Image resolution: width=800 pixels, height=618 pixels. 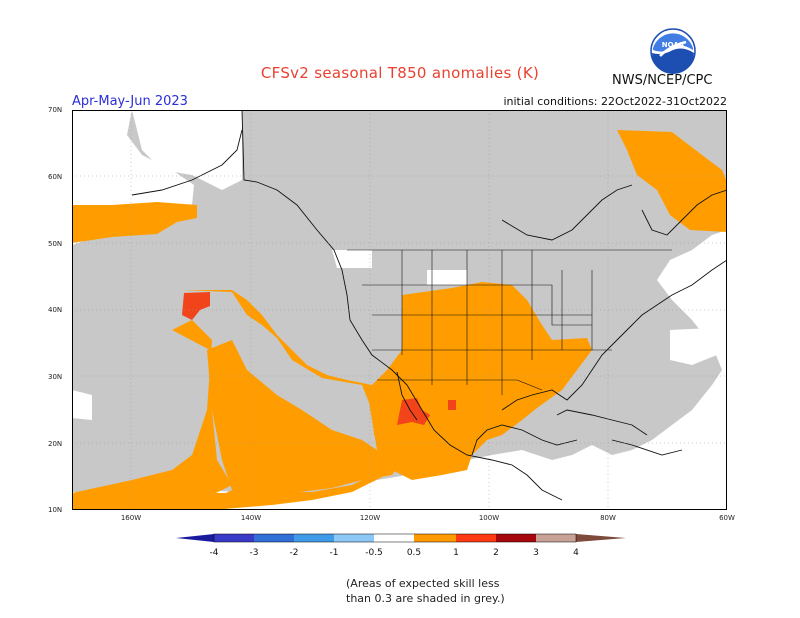 I want to click on lon-label-140w: 140W, so click(x=251, y=518).